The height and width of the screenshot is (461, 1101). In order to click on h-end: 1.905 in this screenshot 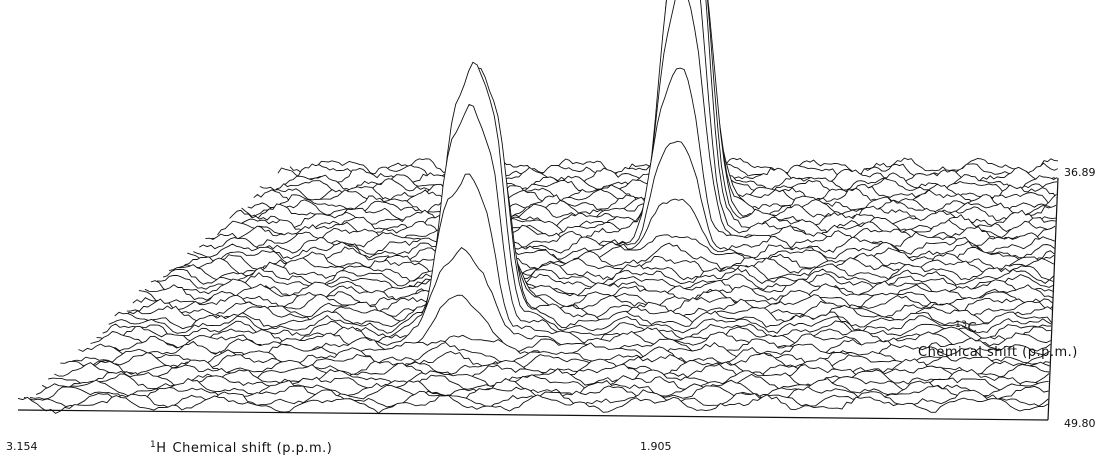, I will do `click(656, 446)`.